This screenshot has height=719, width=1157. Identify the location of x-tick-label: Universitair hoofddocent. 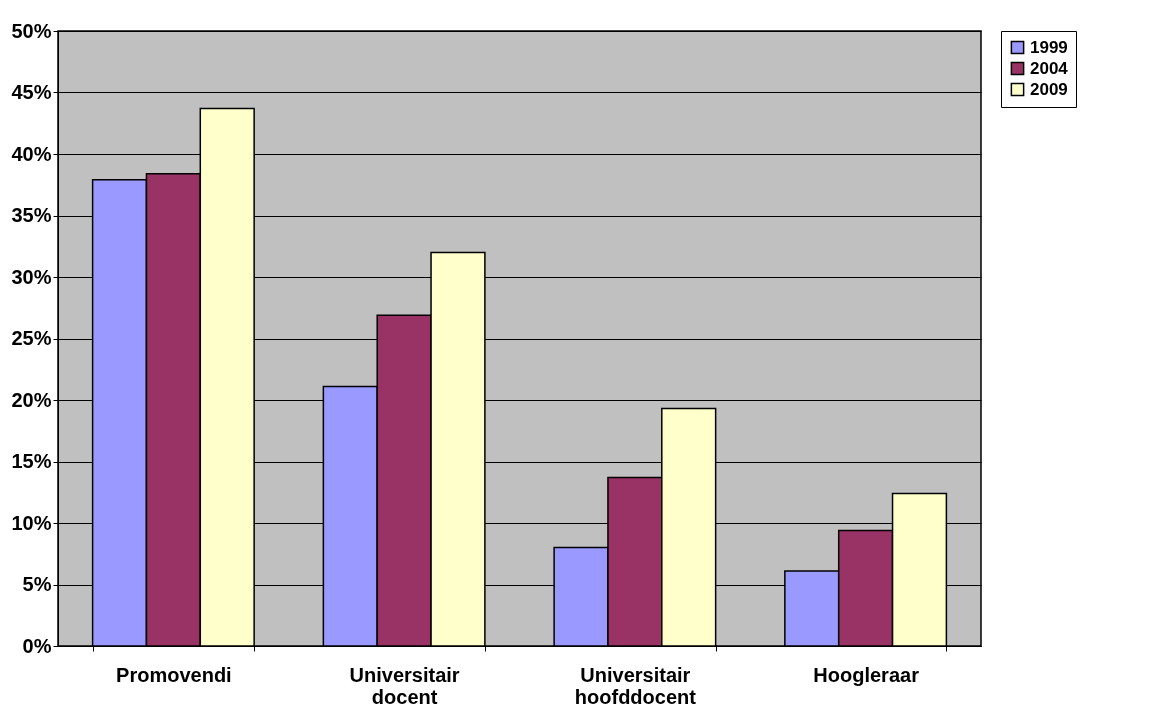
(635, 685).